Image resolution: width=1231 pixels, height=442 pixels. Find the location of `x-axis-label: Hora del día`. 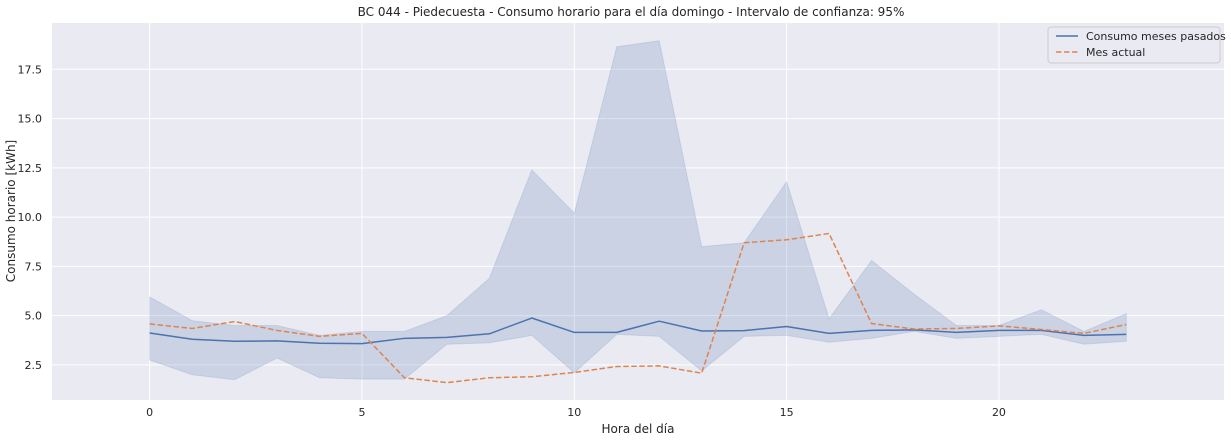

x-axis-label: Hora del día is located at coordinates (638, 429).